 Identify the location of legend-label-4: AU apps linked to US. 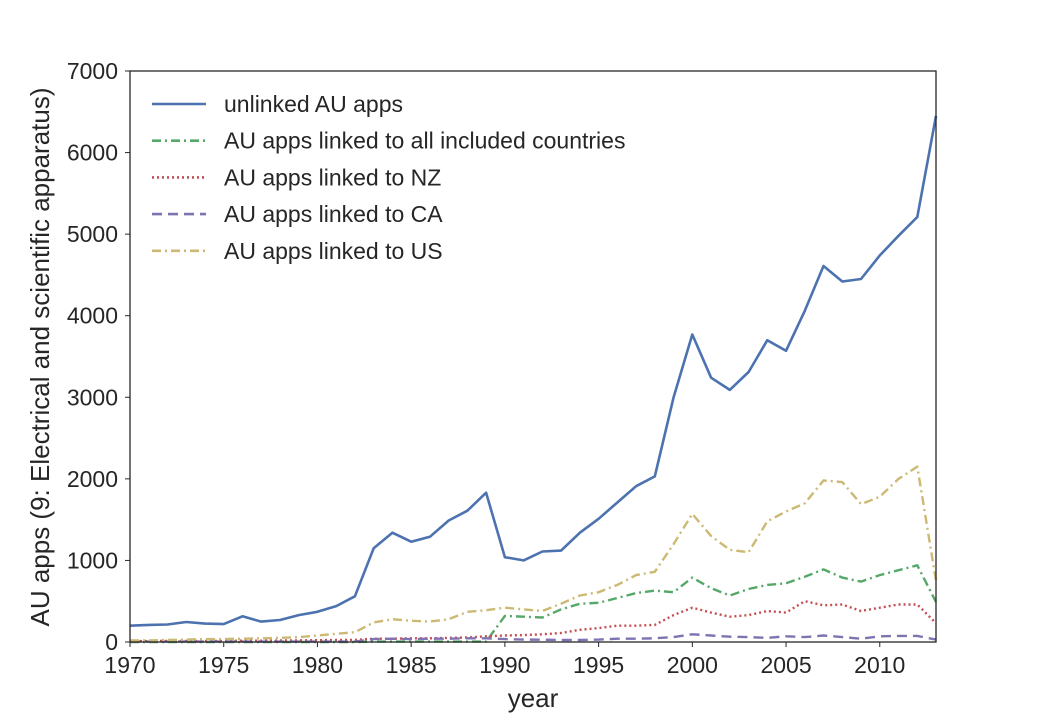
(333, 251).